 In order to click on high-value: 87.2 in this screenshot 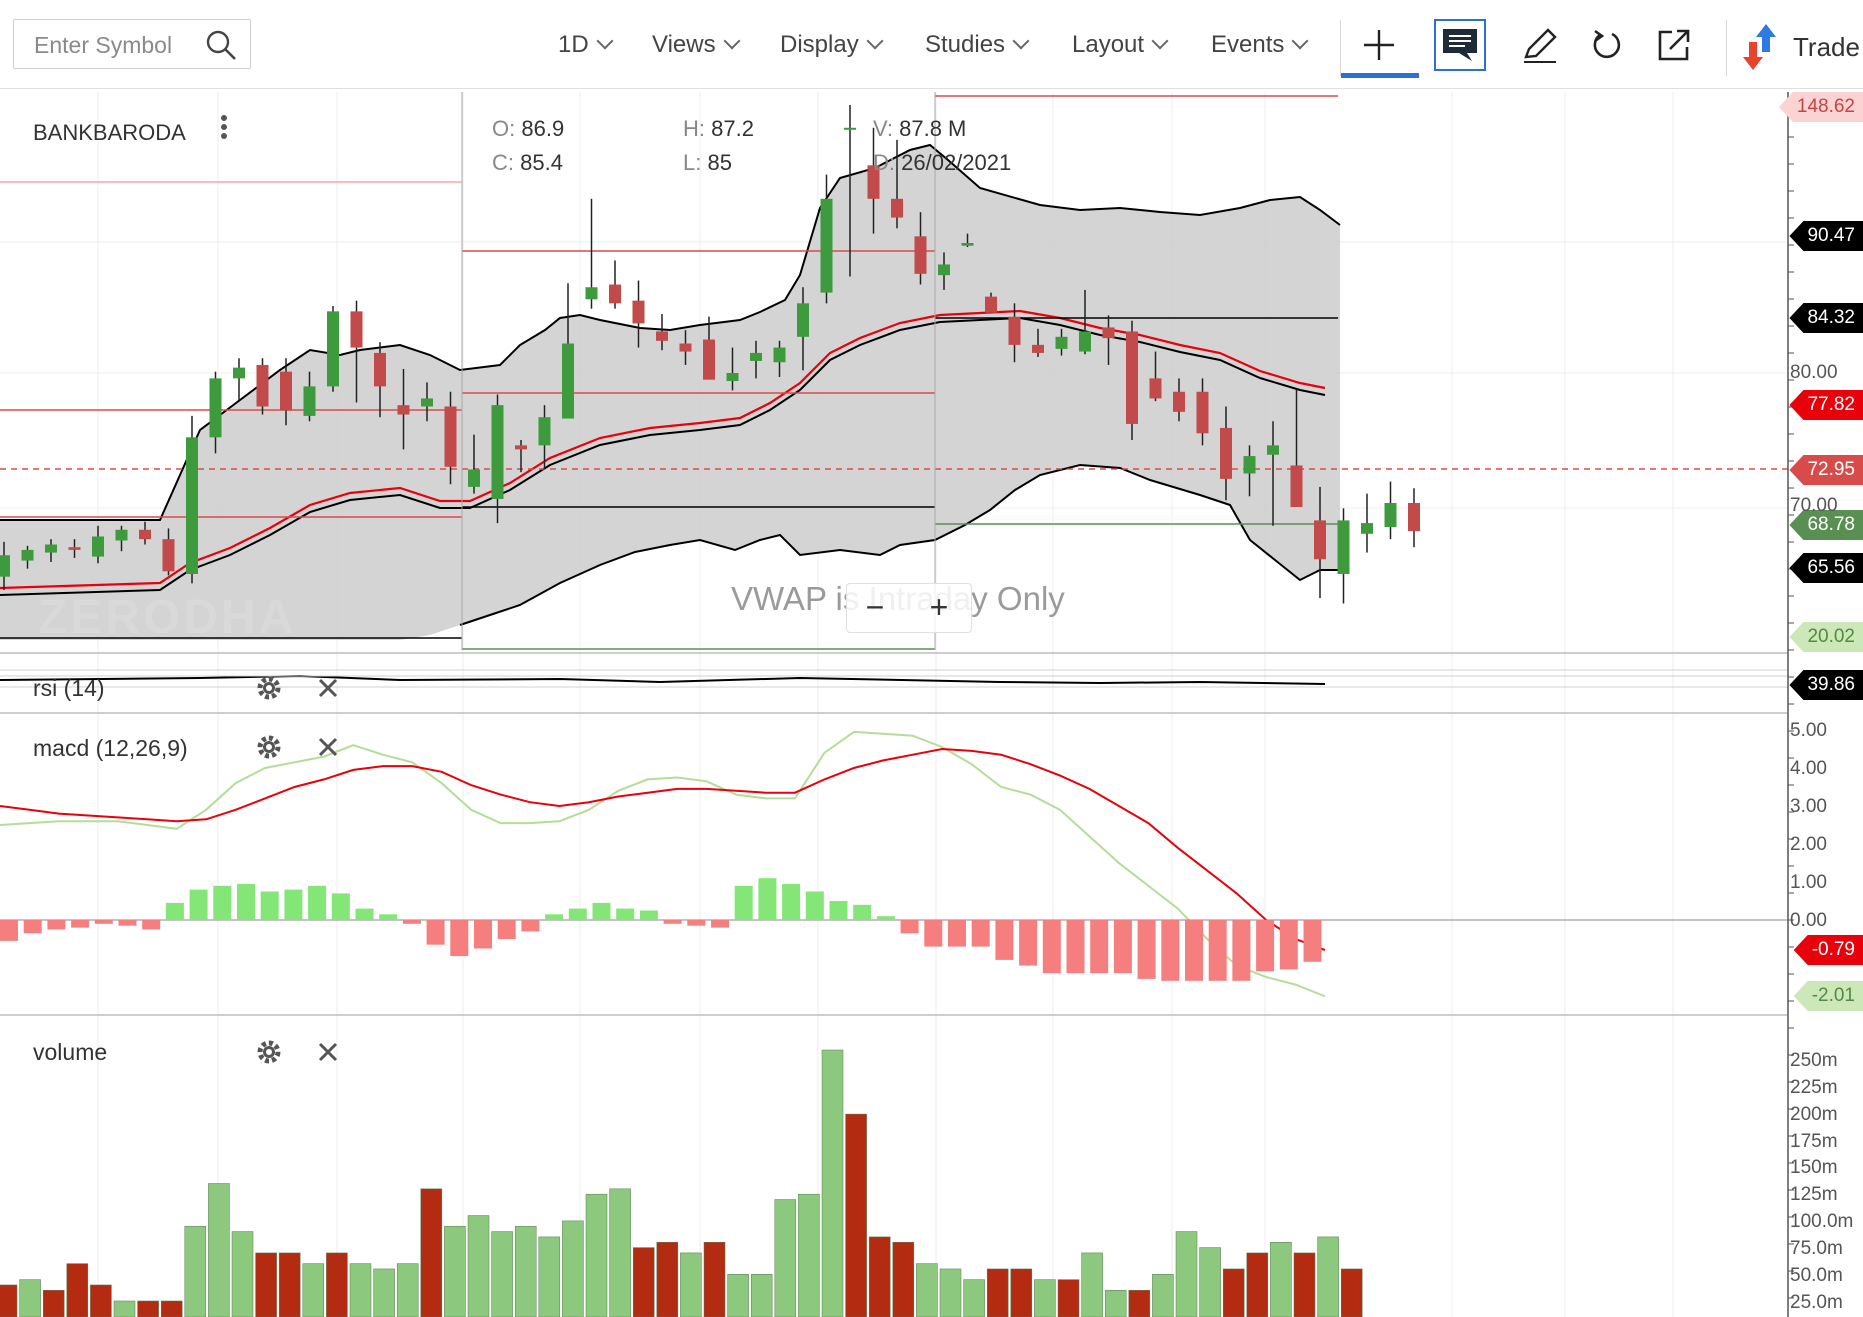, I will do `click(732, 128)`.